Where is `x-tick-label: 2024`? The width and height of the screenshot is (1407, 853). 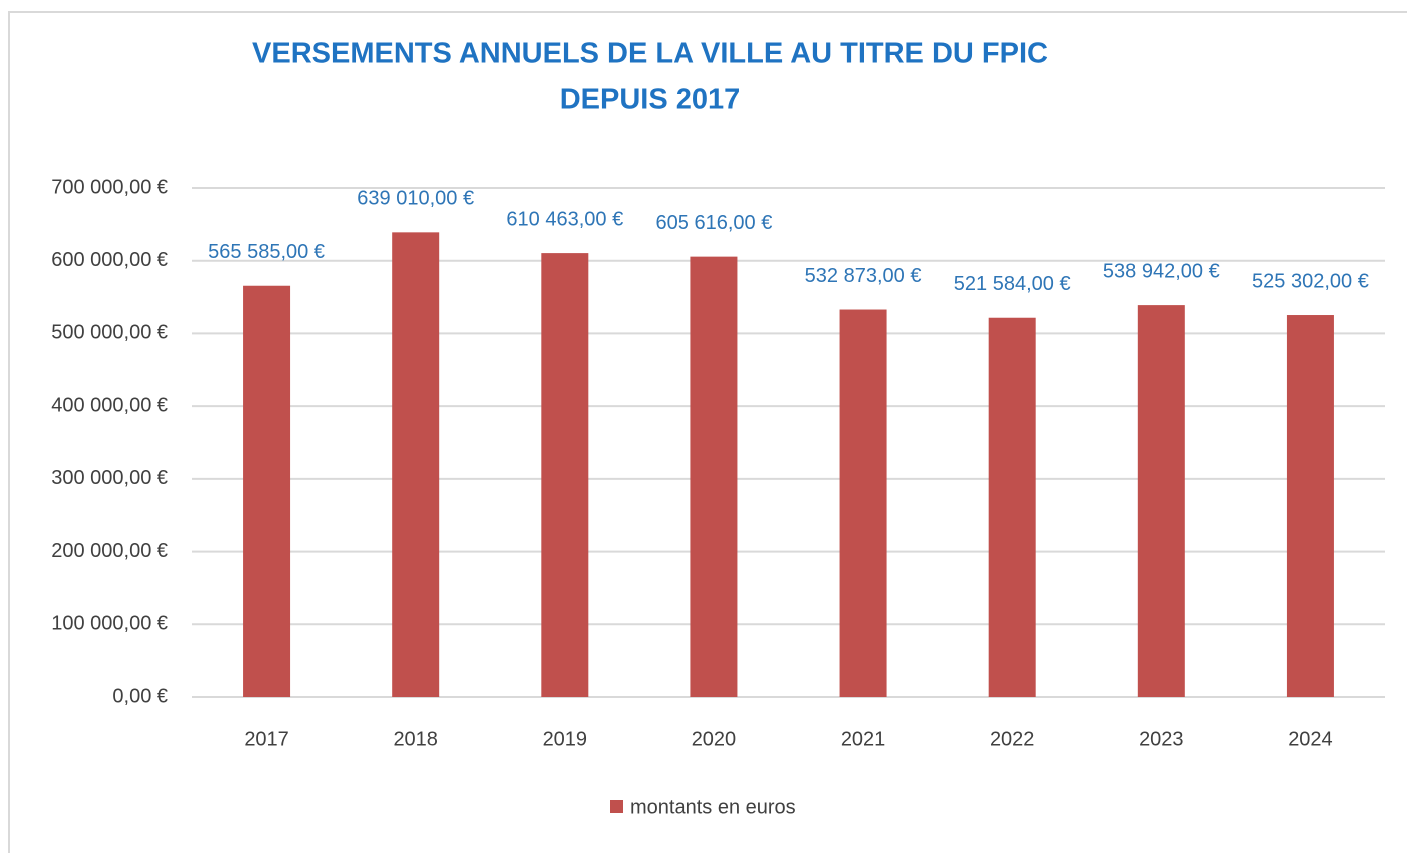
x-tick-label: 2024 is located at coordinates (1310, 739).